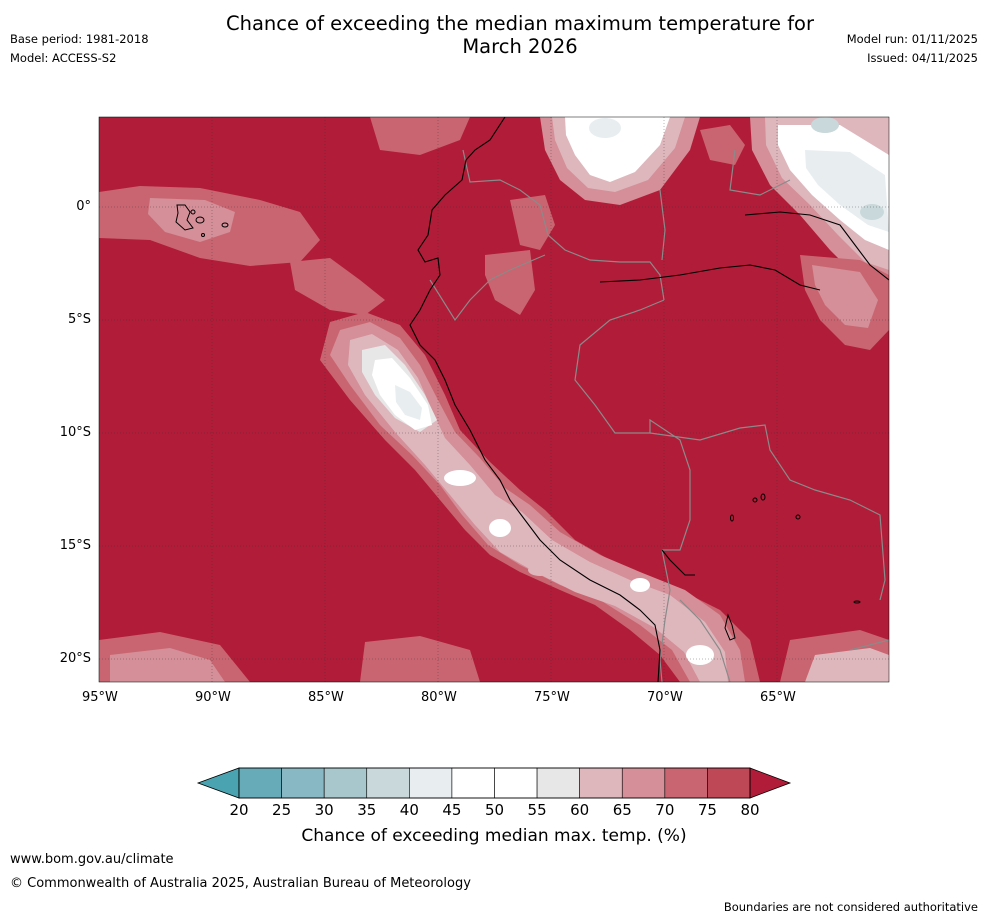  I want to click on east-patch-light, so click(845, 296).